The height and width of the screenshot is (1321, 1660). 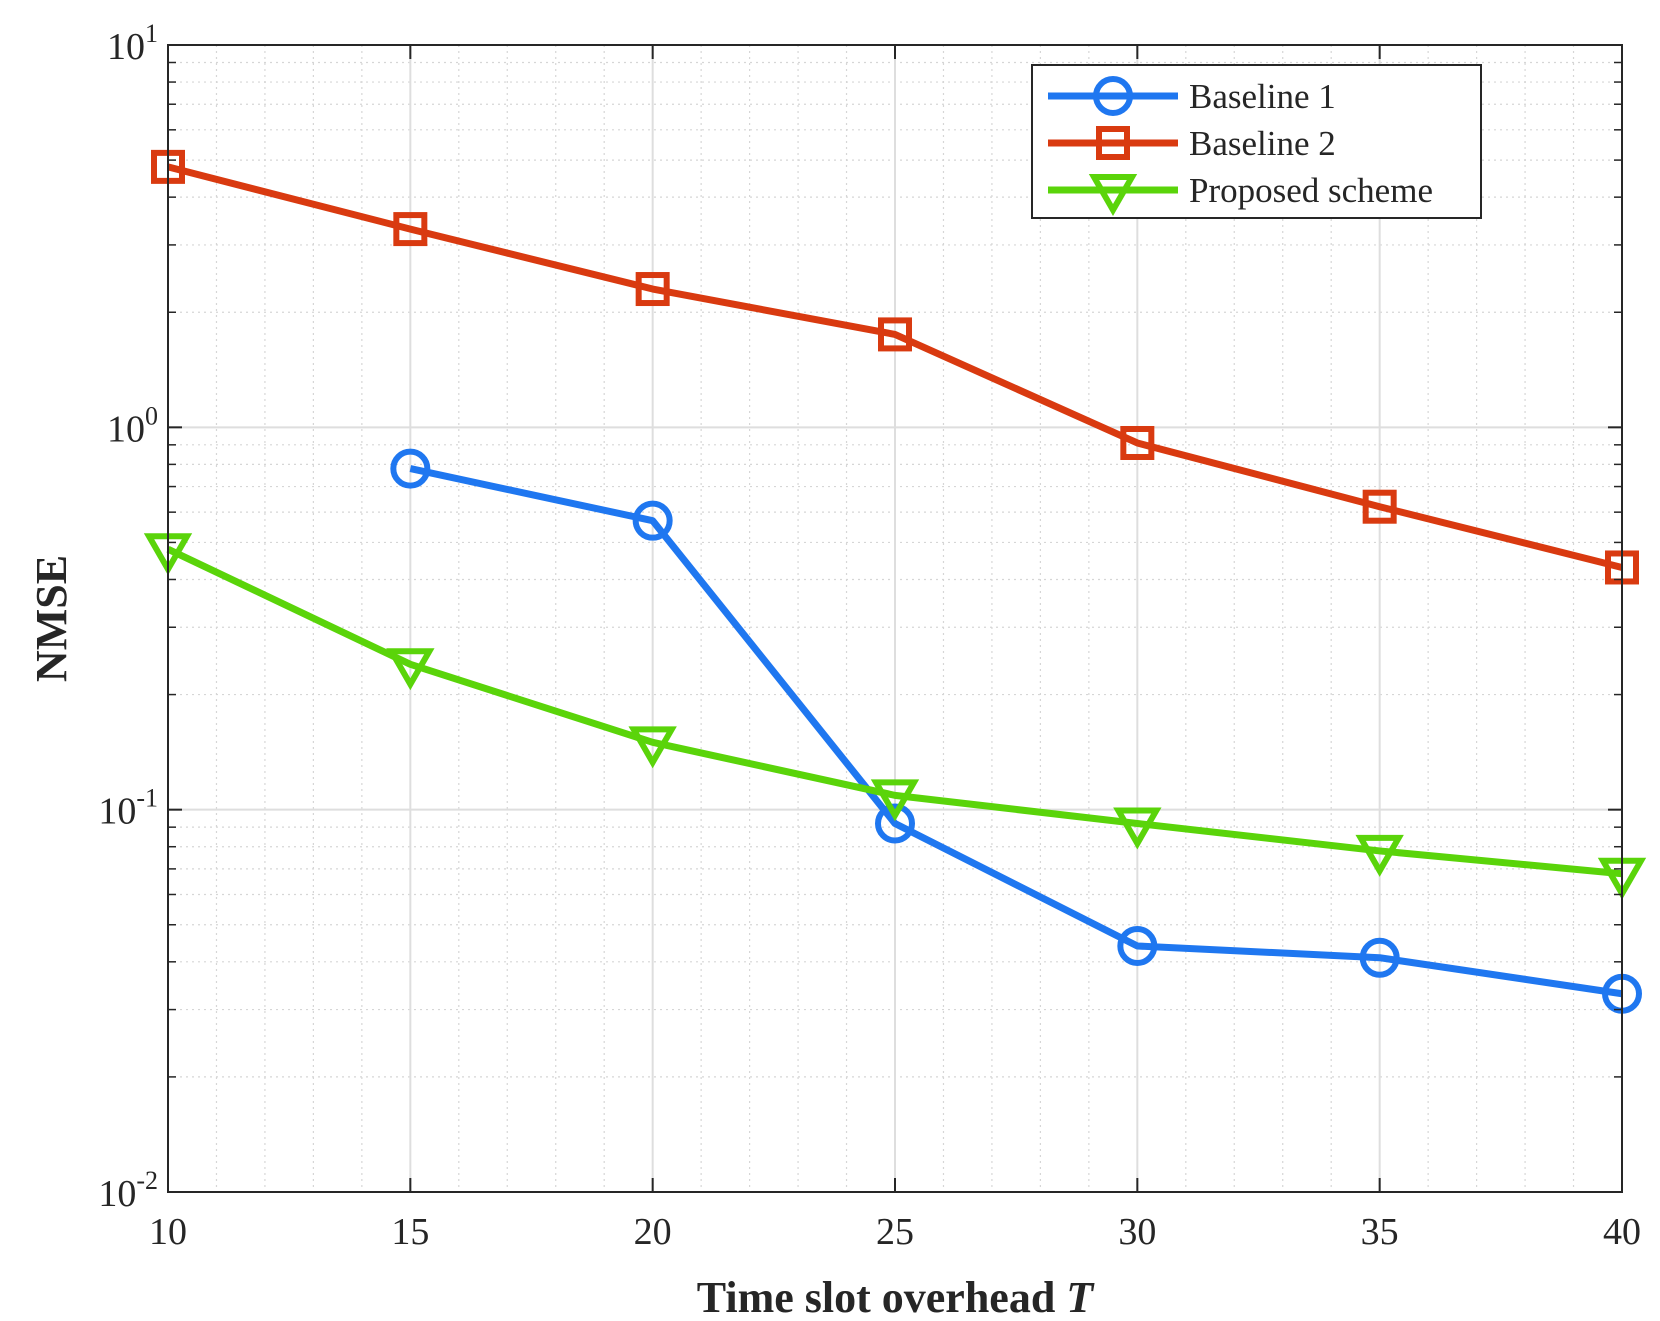 I want to click on y-tick-label: 10¹, so click(x=132, y=43).